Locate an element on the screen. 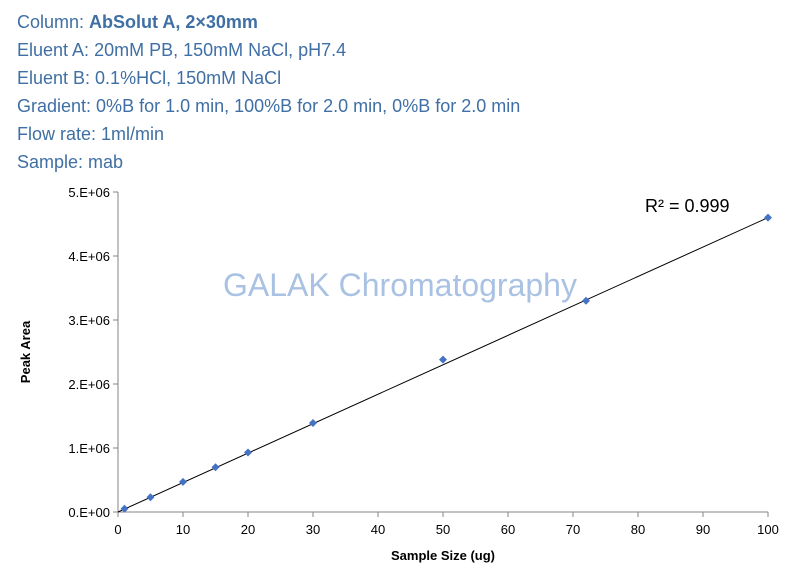  x-tick-label: 10 is located at coordinates (183, 529).